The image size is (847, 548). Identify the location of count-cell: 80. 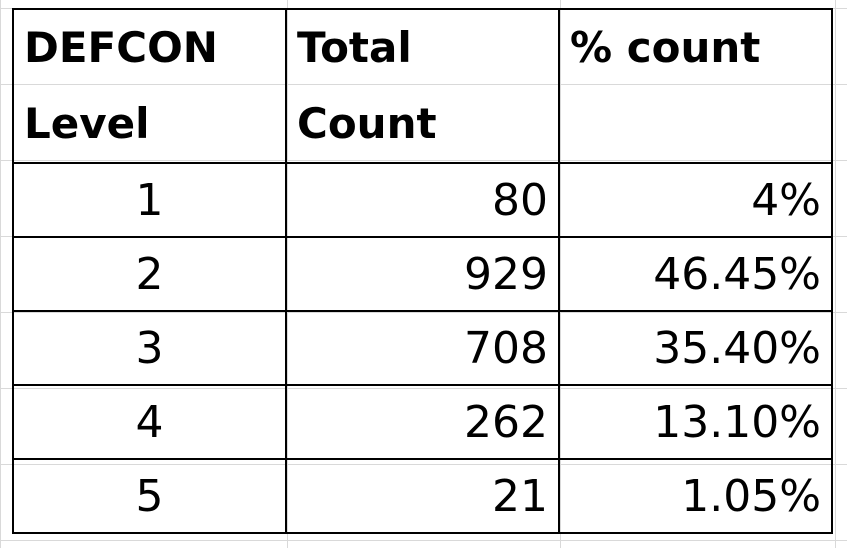
(422, 200).